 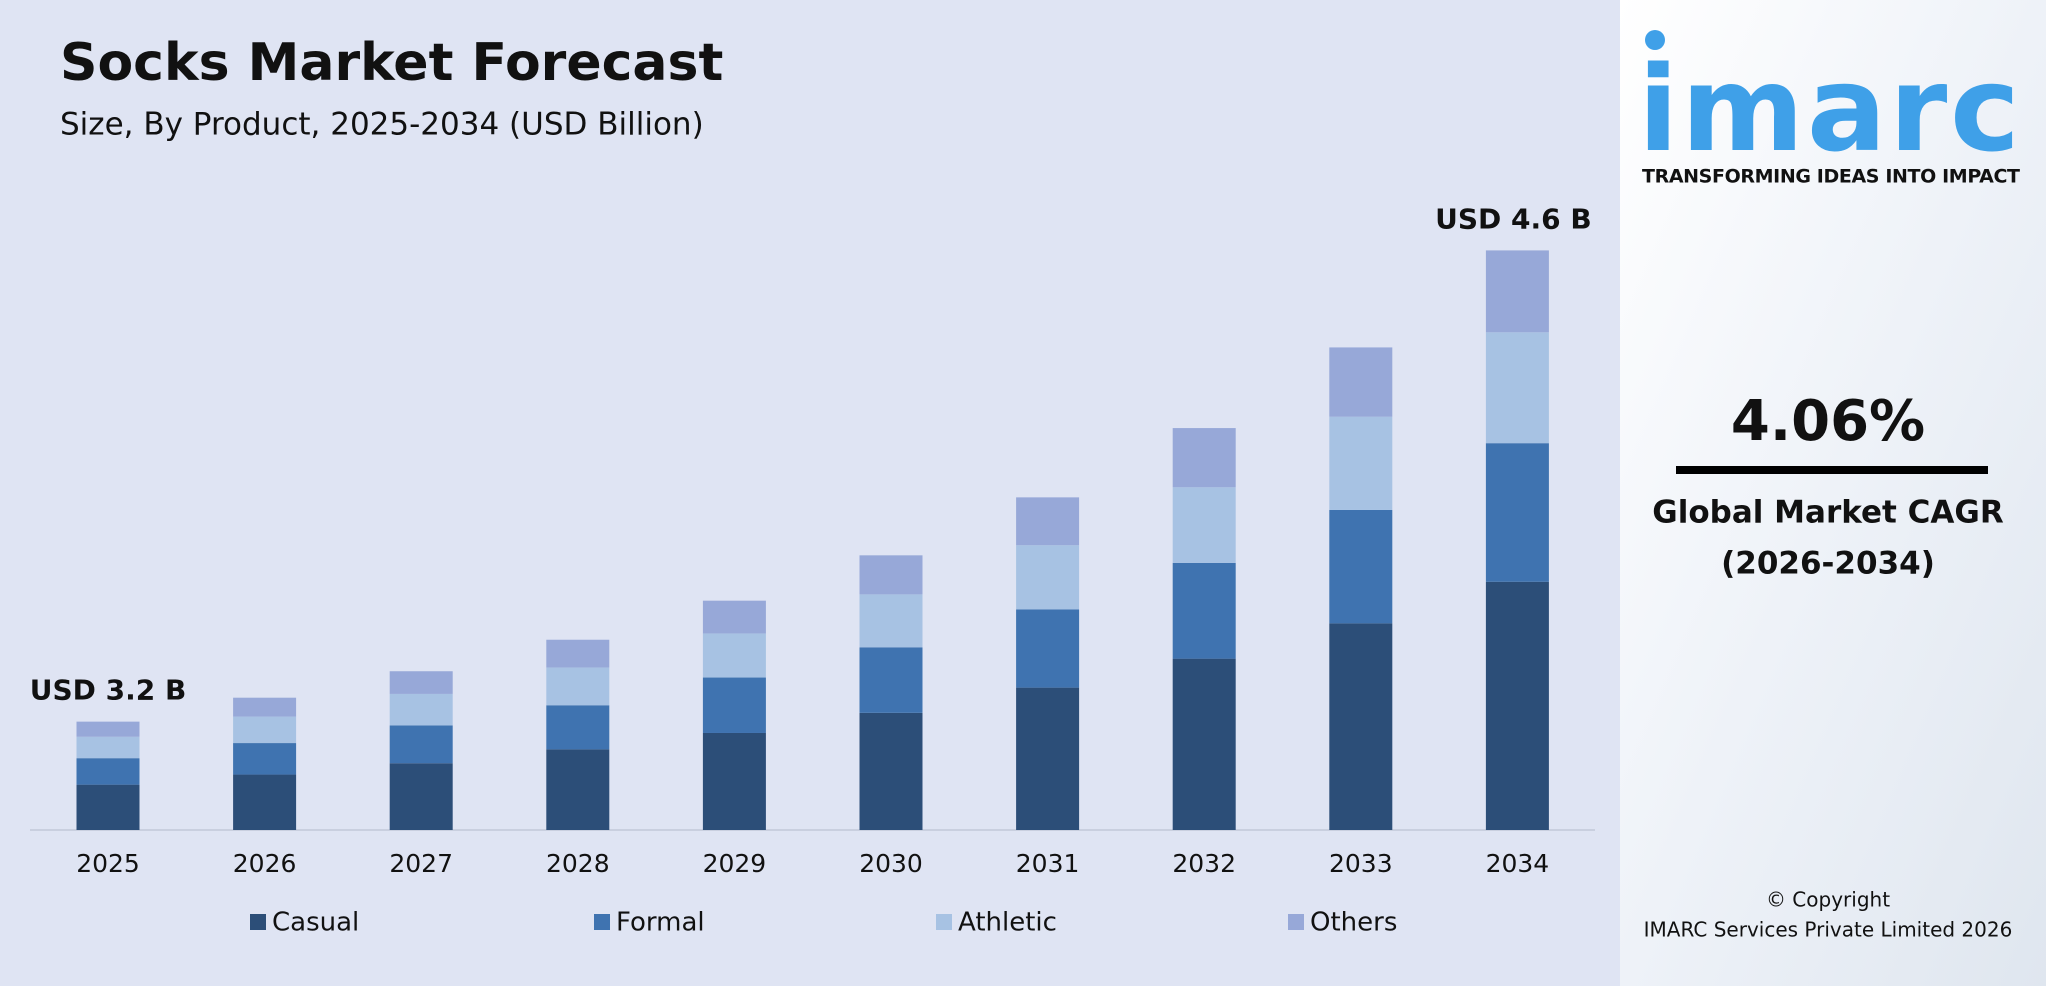 What do you see at coordinates (1828, 513) in the screenshot?
I see `cagr-label: Global Market CAGR` at bounding box center [1828, 513].